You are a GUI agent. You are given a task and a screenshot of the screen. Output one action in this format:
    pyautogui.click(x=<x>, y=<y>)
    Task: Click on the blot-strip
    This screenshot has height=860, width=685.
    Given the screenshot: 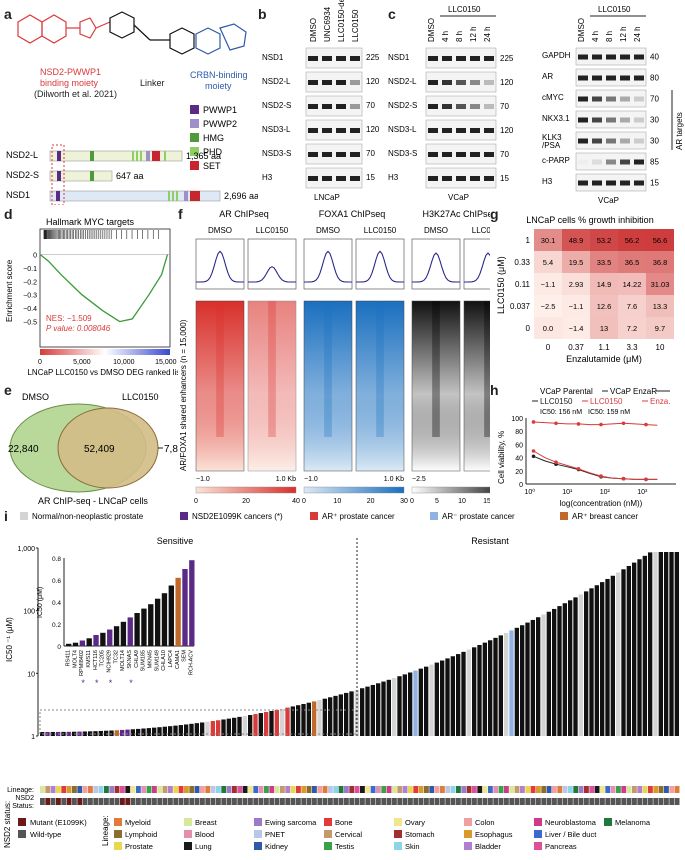 What is the action you would take?
    pyautogui.click(x=334, y=82)
    